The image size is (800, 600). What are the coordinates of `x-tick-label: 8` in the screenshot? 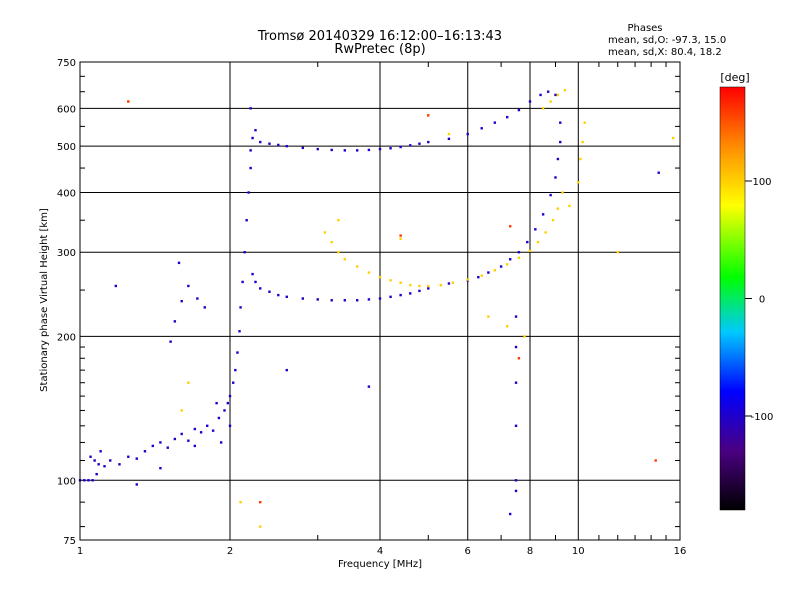 It's located at (530, 551).